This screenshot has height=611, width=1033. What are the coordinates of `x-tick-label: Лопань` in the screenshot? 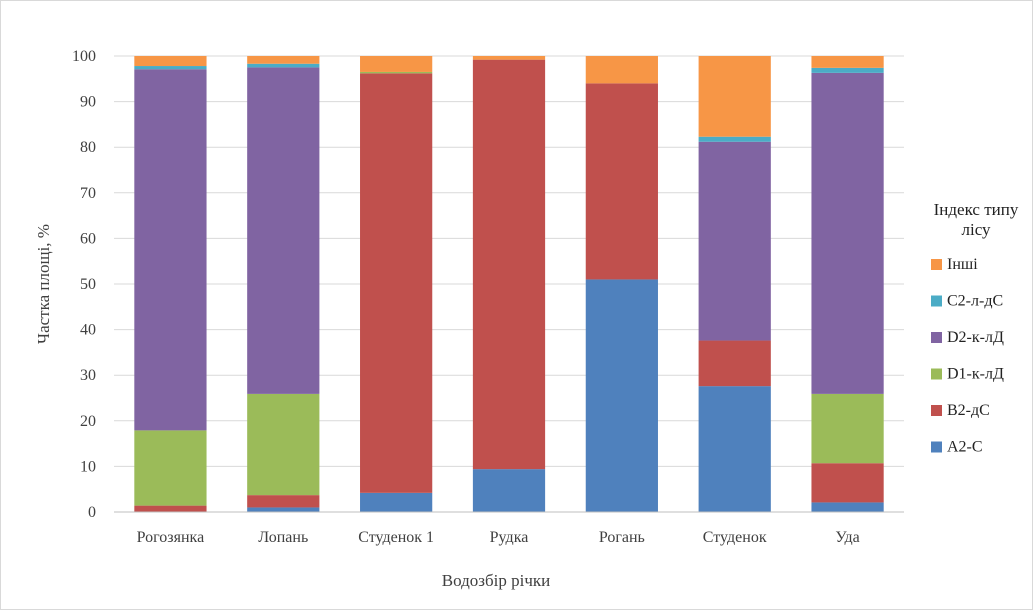 It's located at (283, 537).